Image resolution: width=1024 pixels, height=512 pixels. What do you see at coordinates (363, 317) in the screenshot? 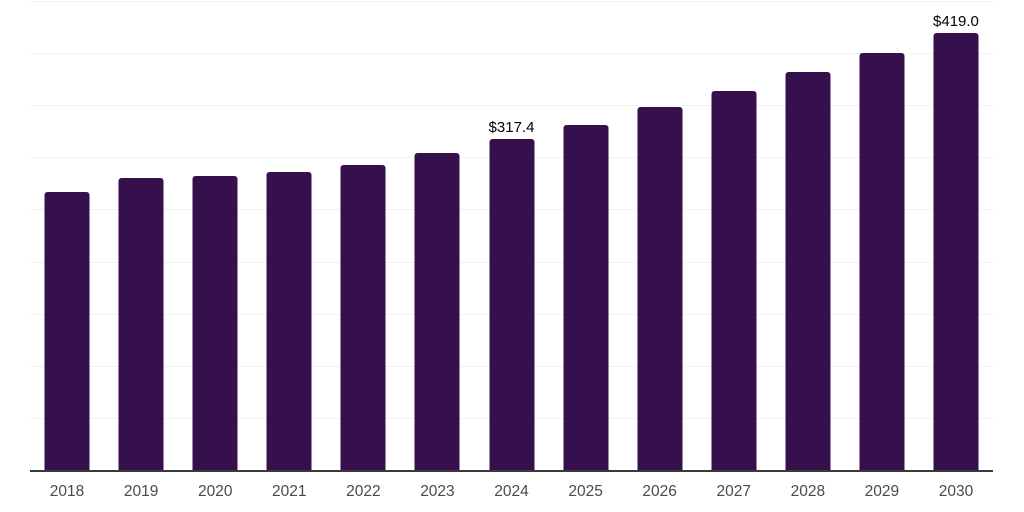
I see `bar-2022` at bounding box center [363, 317].